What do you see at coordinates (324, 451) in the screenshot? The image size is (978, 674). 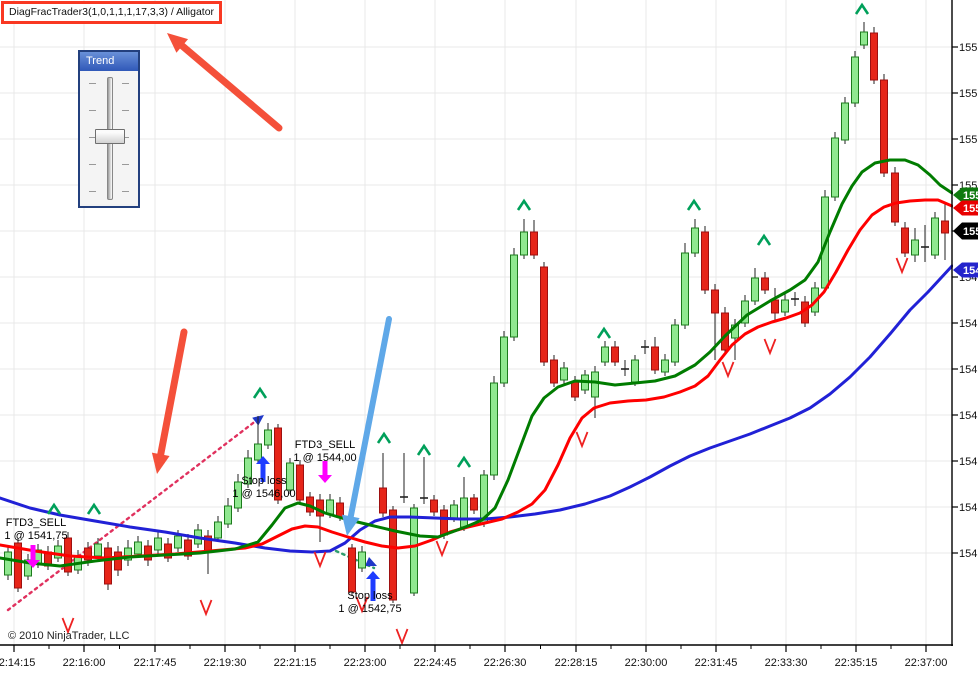 I see `trade-label-sell-1544: FTD3_SELL 1 @ 1544,00` at bounding box center [324, 451].